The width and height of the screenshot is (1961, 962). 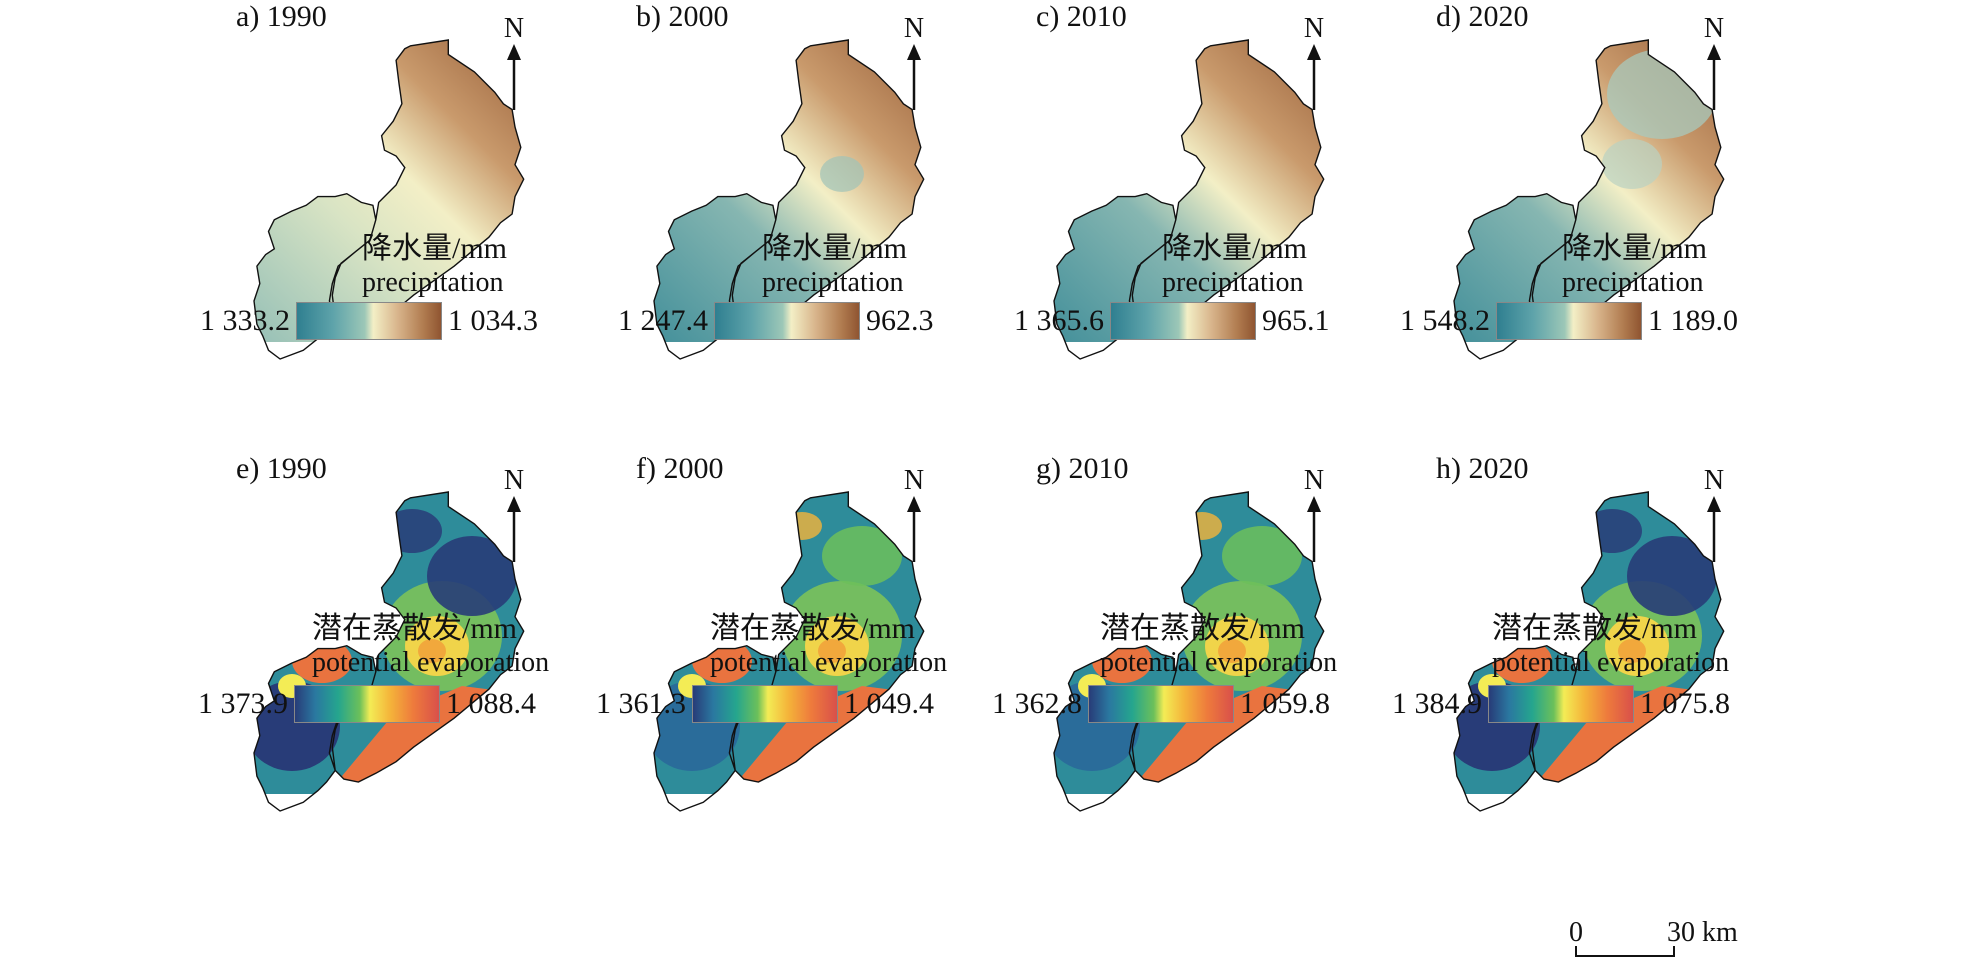 I want to click on panel-title: c) 2010, so click(x=1081, y=16).